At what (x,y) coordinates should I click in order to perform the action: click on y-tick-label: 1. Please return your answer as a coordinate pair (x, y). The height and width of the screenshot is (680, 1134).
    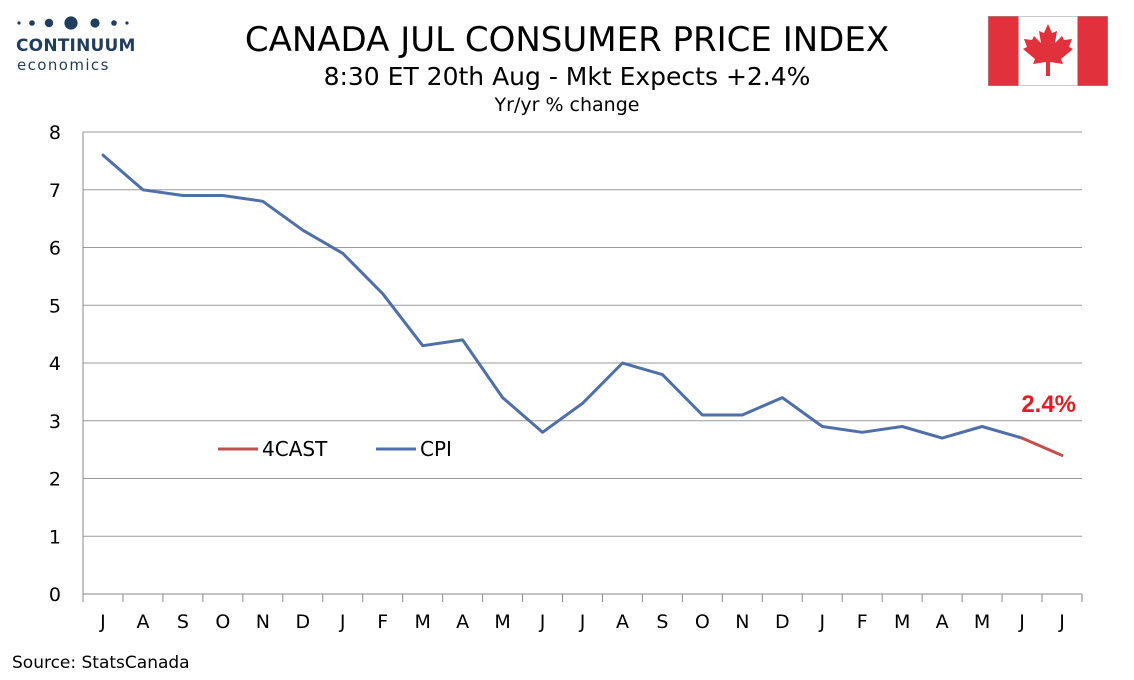
    Looking at the image, I should click on (55, 537).